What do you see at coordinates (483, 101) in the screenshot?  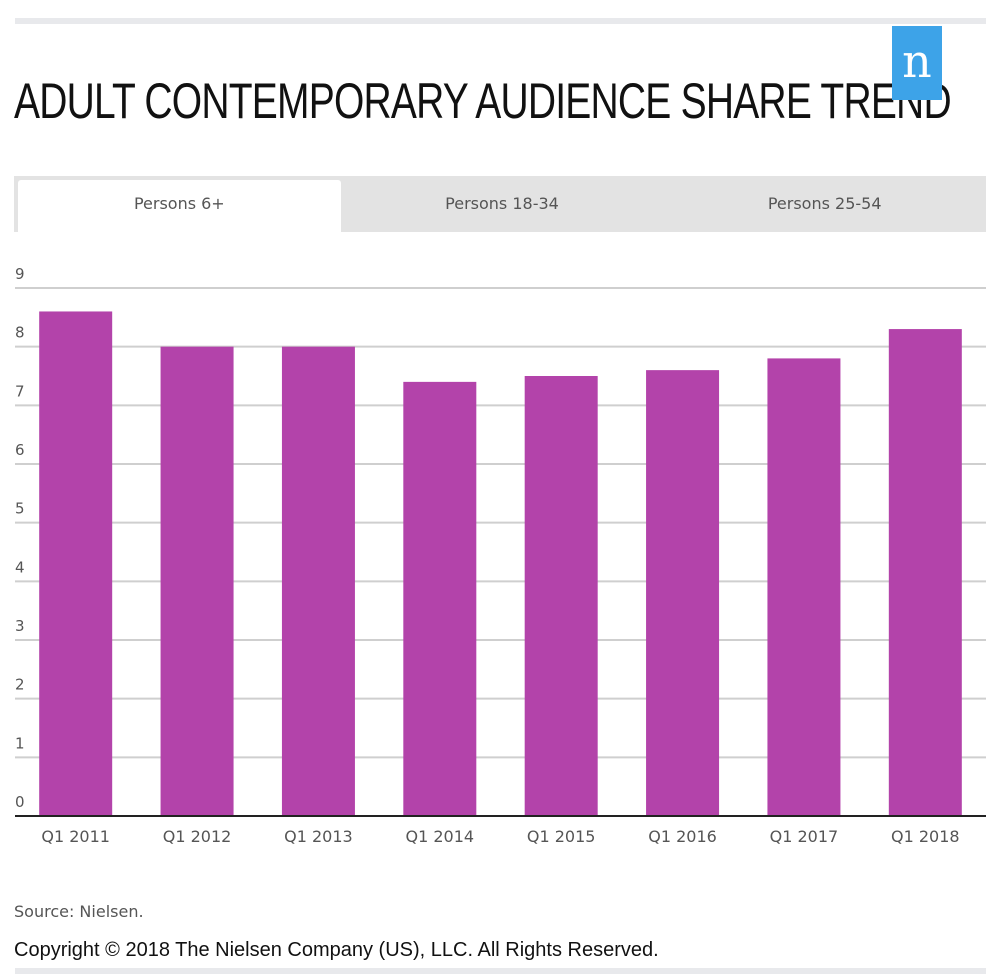 I see `chart-title: ADULT CONTEMPORARY AUDIENCE SHARE TREND` at bounding box center [483, 101].